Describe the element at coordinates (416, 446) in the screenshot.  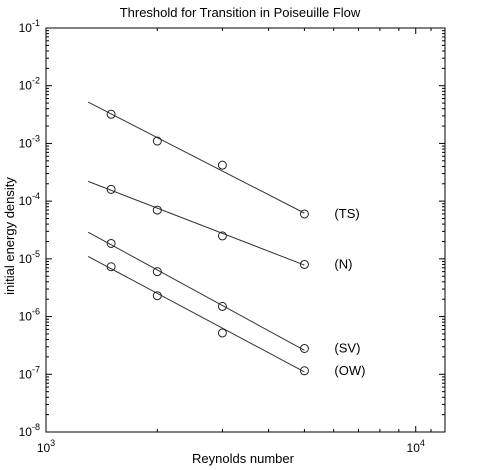
I see `x-tick-label: 10⁴` at that location.